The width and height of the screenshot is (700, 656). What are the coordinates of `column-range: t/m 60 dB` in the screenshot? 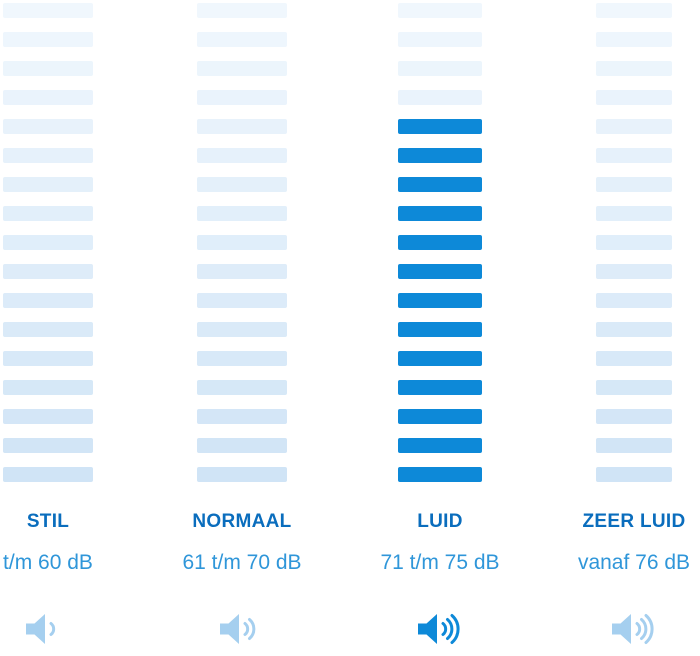 It's located at (48, 562).